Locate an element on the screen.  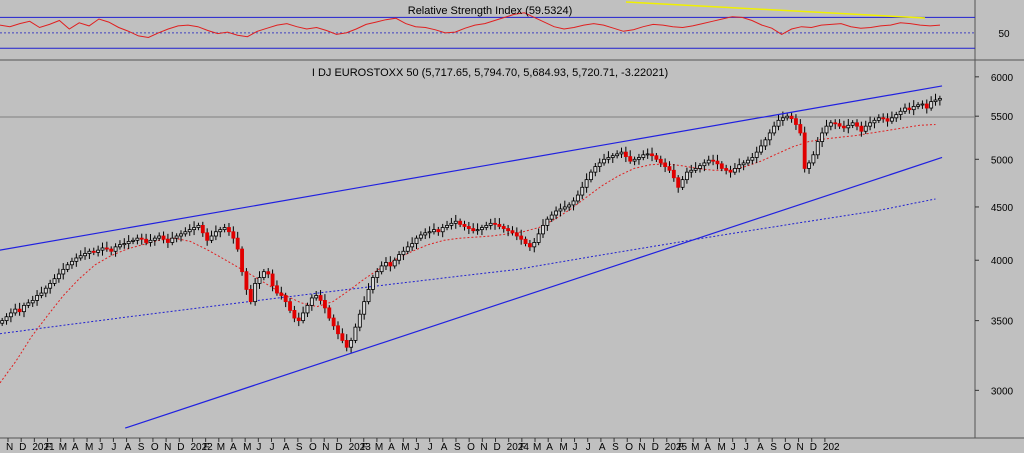
rsi-title: Relative Strength Index (59.5324) is located at coordinates (490, 11).